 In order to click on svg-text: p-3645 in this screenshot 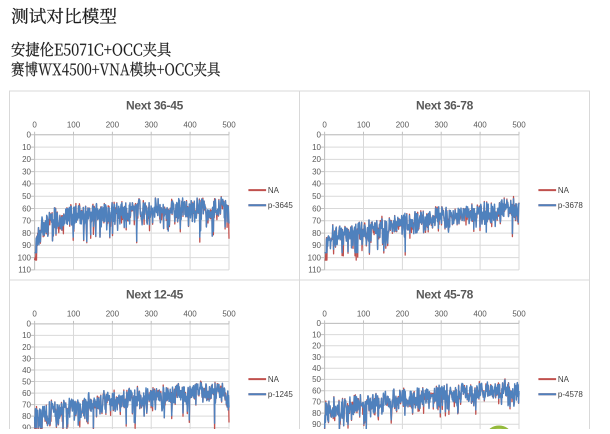, I will do `click(280, 205)`.